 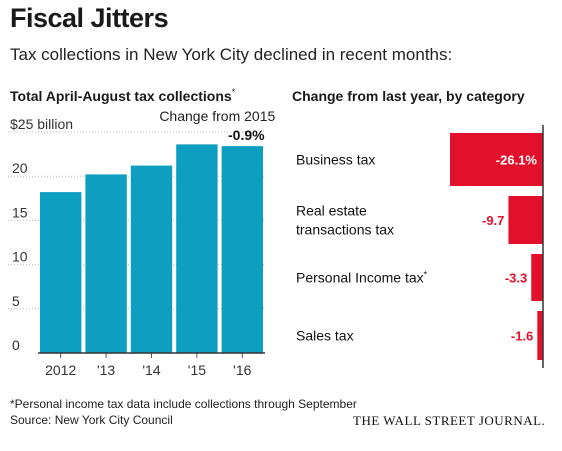 What do you see at coordinates (516, 278) in the screenshot?
I see `data-label: -3.3` at bounding box center [516, 278].